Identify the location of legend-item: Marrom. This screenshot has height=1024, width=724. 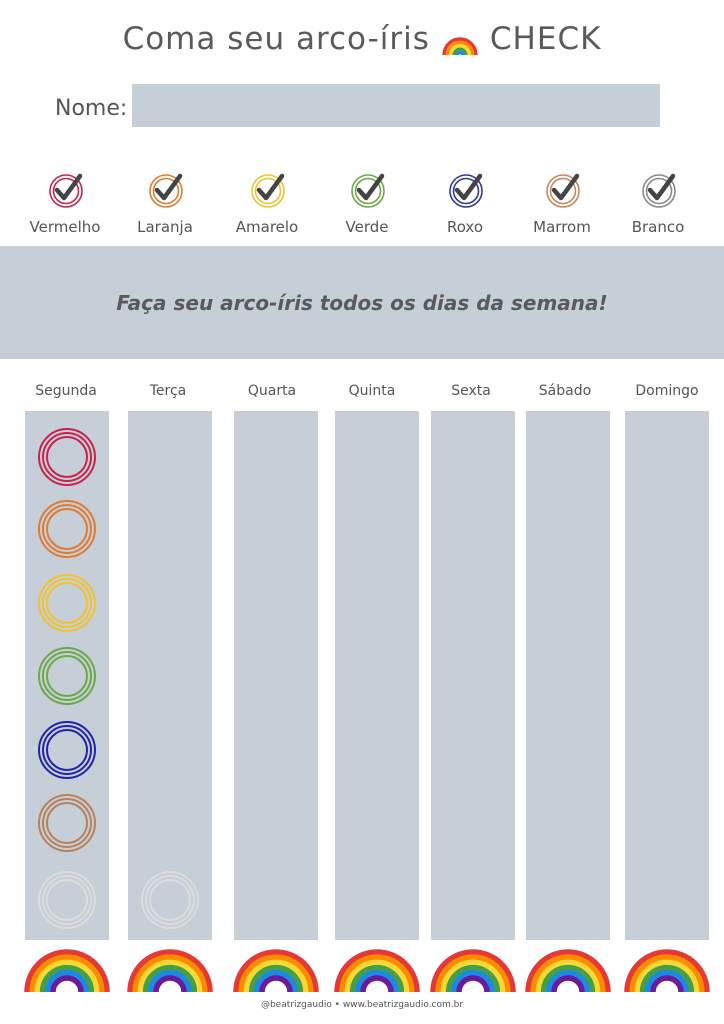
(562, 205).